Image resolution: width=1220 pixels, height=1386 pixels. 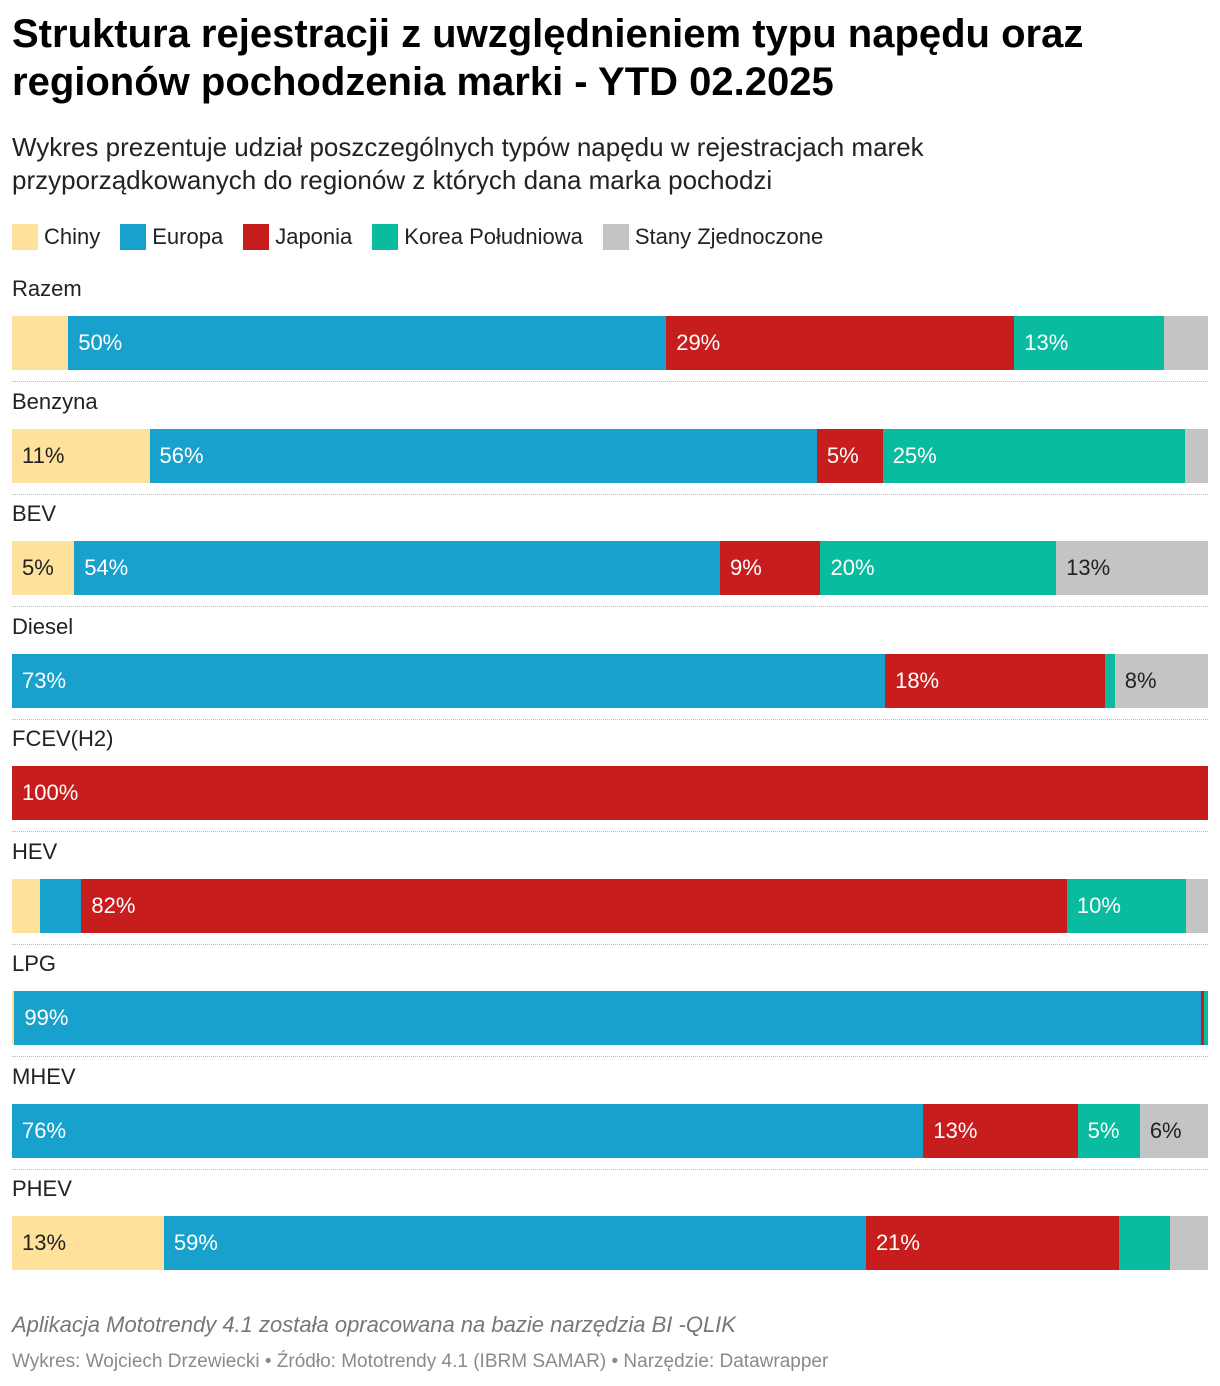 I want to click on bar-segment-benzyna-stany-zjednoczone, so click(x=1196, y=455).